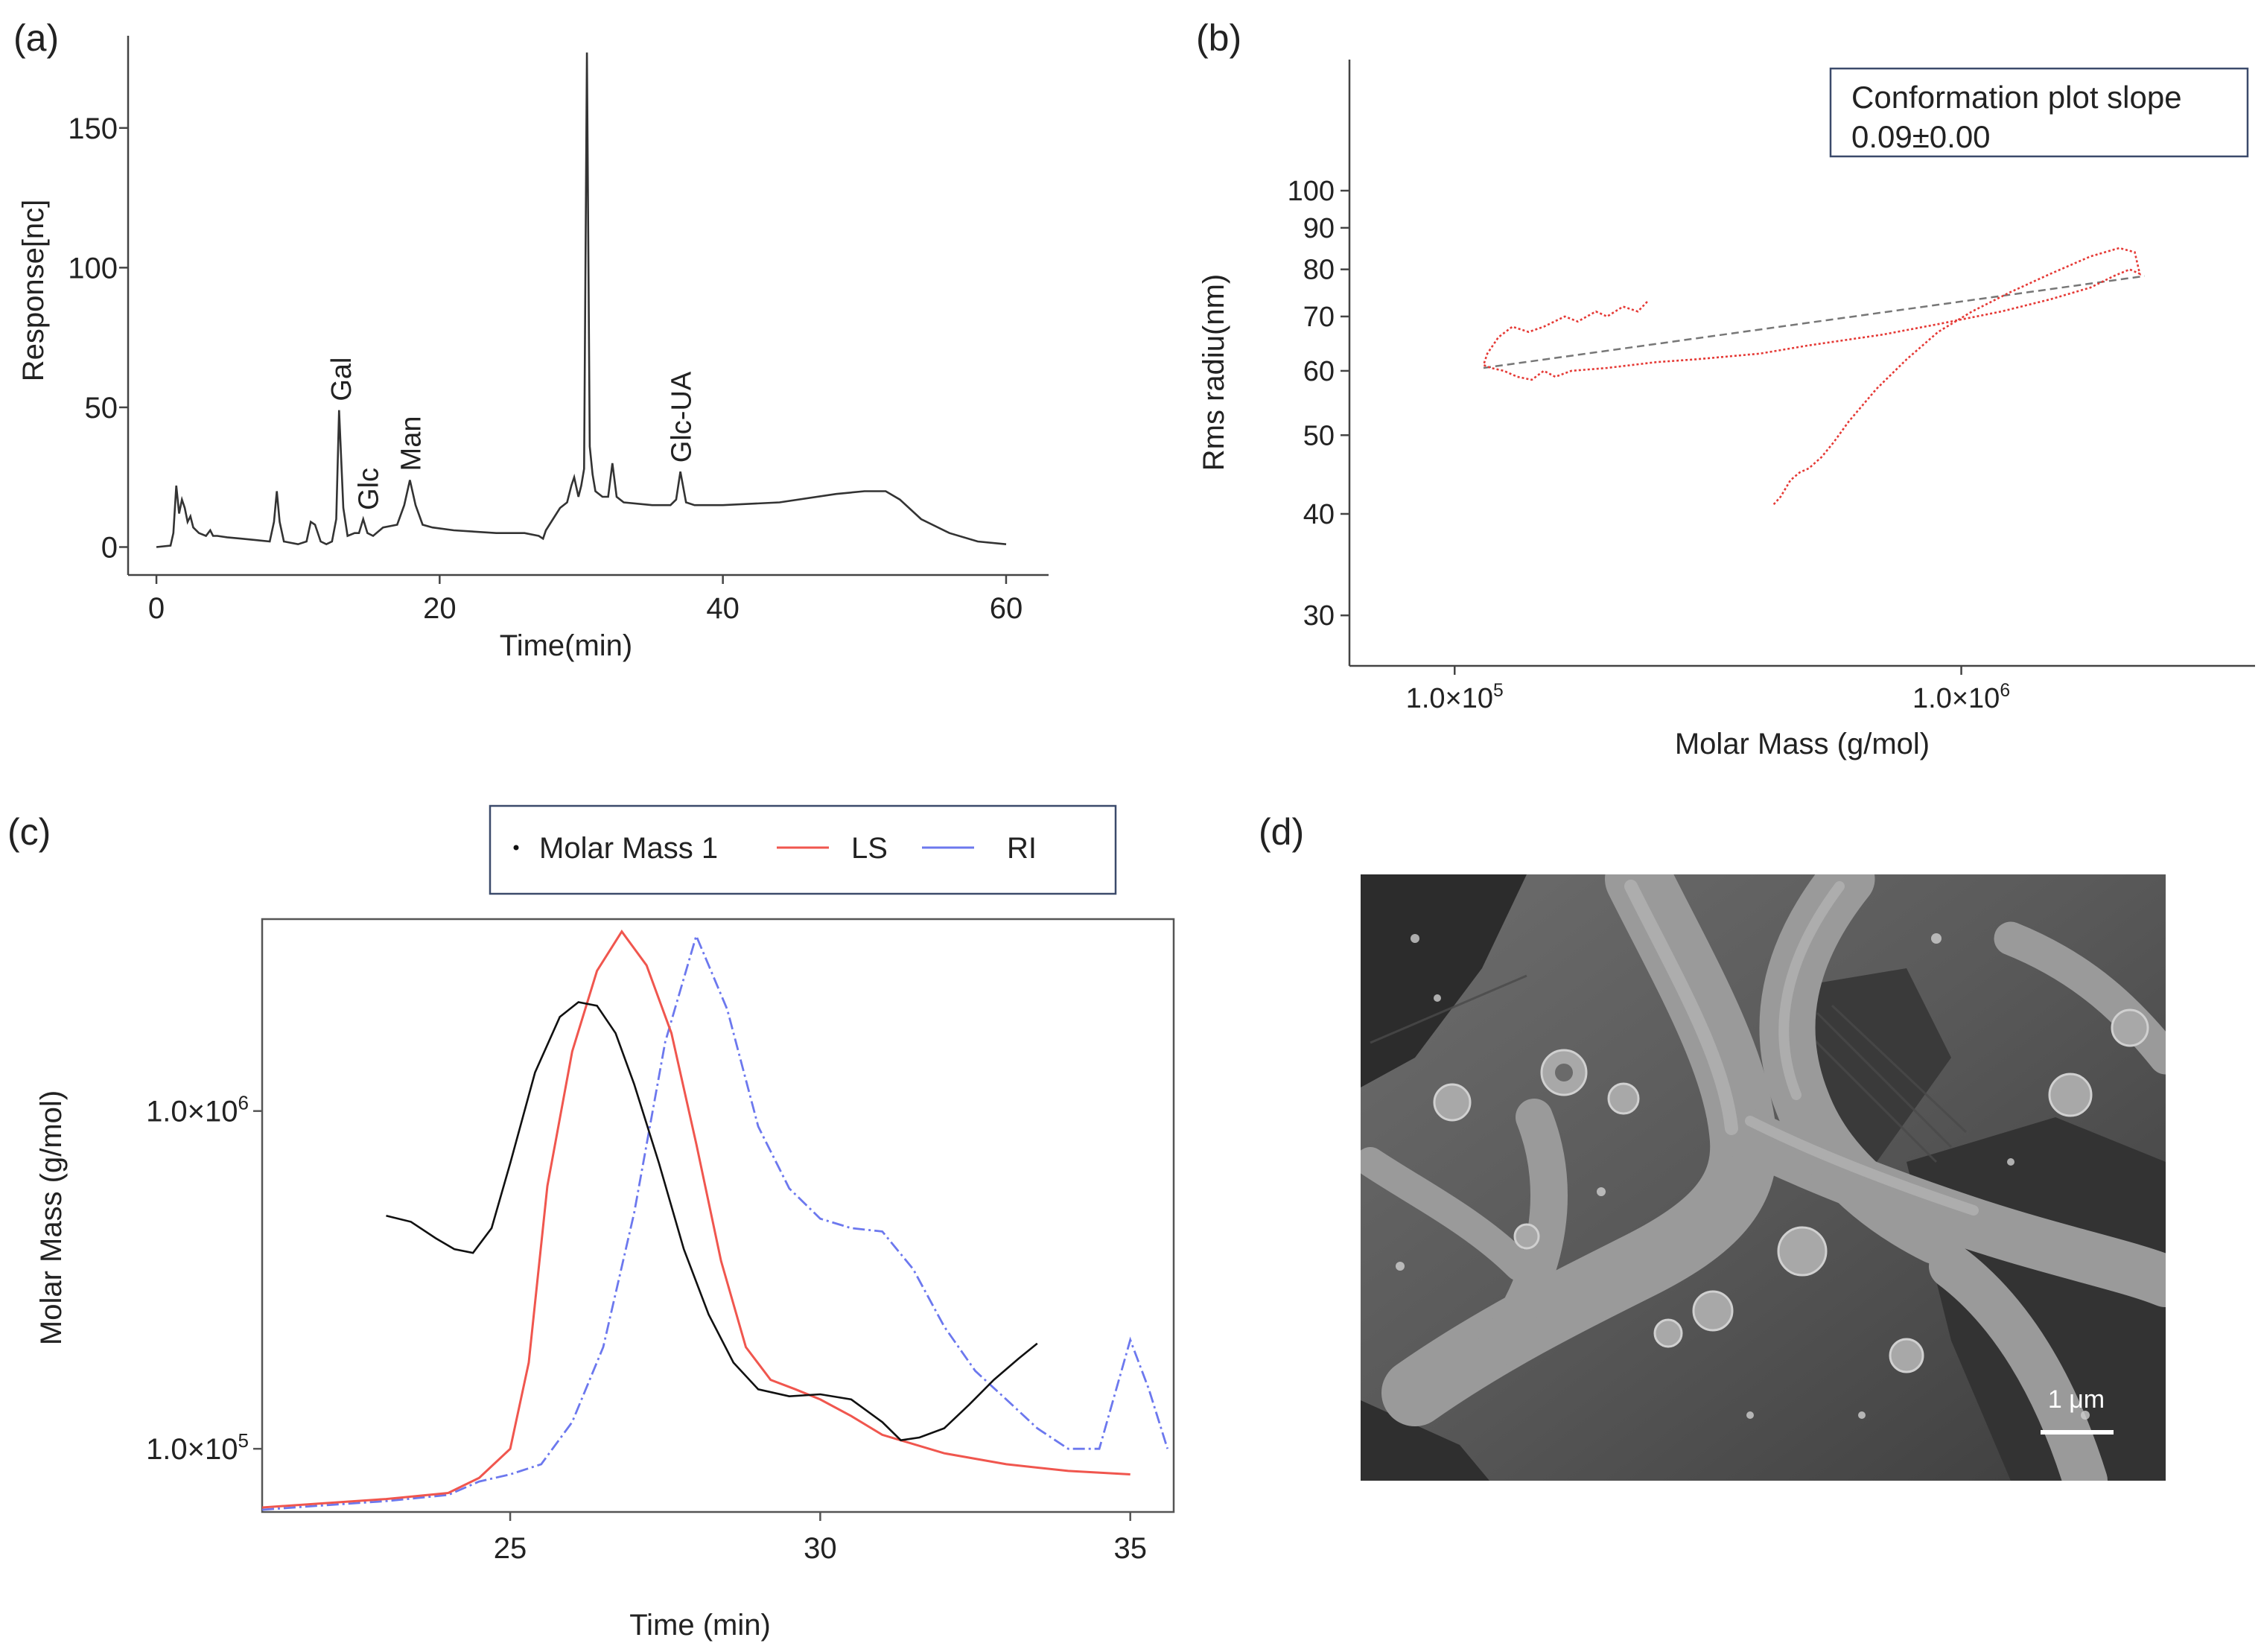  What do you see at coordinates (1319, 228) in the screenshot?
I see `panel-b-y-tick-label: 90` at bounding box center [1319, 228].